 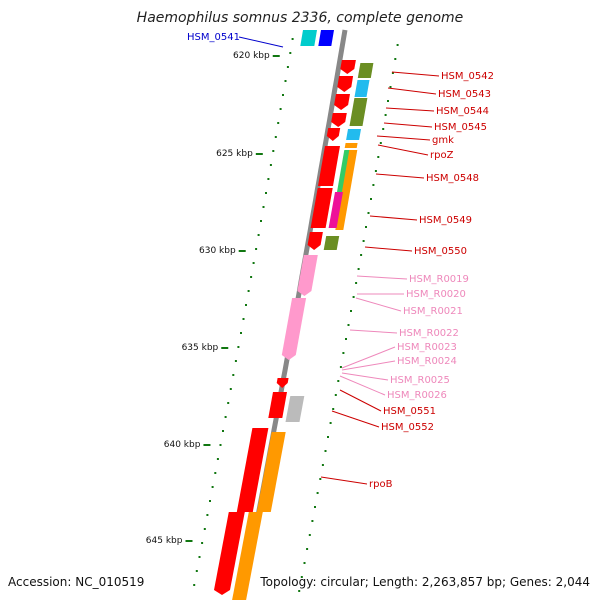 I want to click on map-title: Haemophilus somnus 2336, complete genome, so click(x=300, y=18).